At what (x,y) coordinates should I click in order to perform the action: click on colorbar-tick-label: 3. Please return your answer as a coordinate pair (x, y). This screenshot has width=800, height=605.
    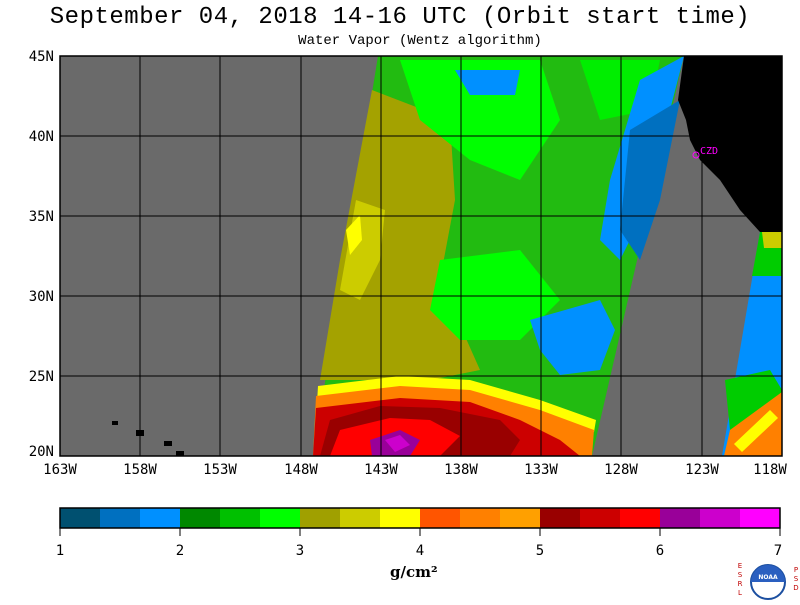
    Looking at the image, I should click on (300, 551).